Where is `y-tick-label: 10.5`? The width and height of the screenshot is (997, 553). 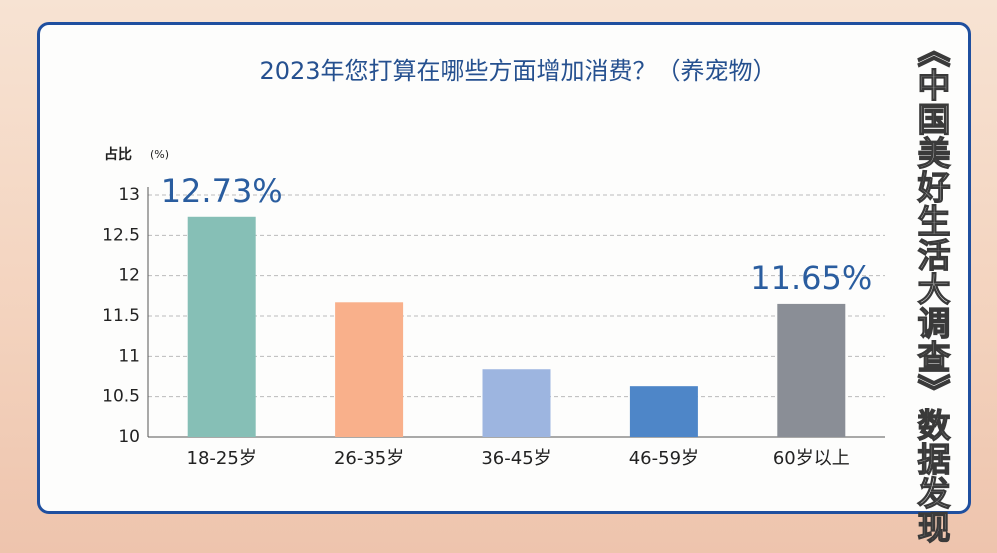 y-tick-label: 10.5 is located at coordinates (121, 397).